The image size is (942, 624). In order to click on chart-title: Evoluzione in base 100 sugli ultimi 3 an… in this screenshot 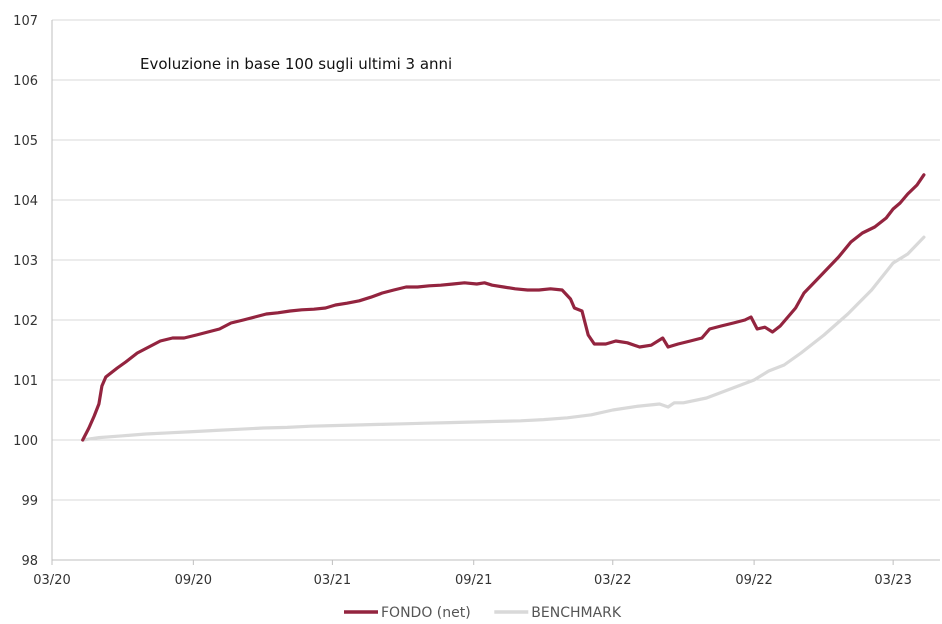, I will do `click(296, 64)`.